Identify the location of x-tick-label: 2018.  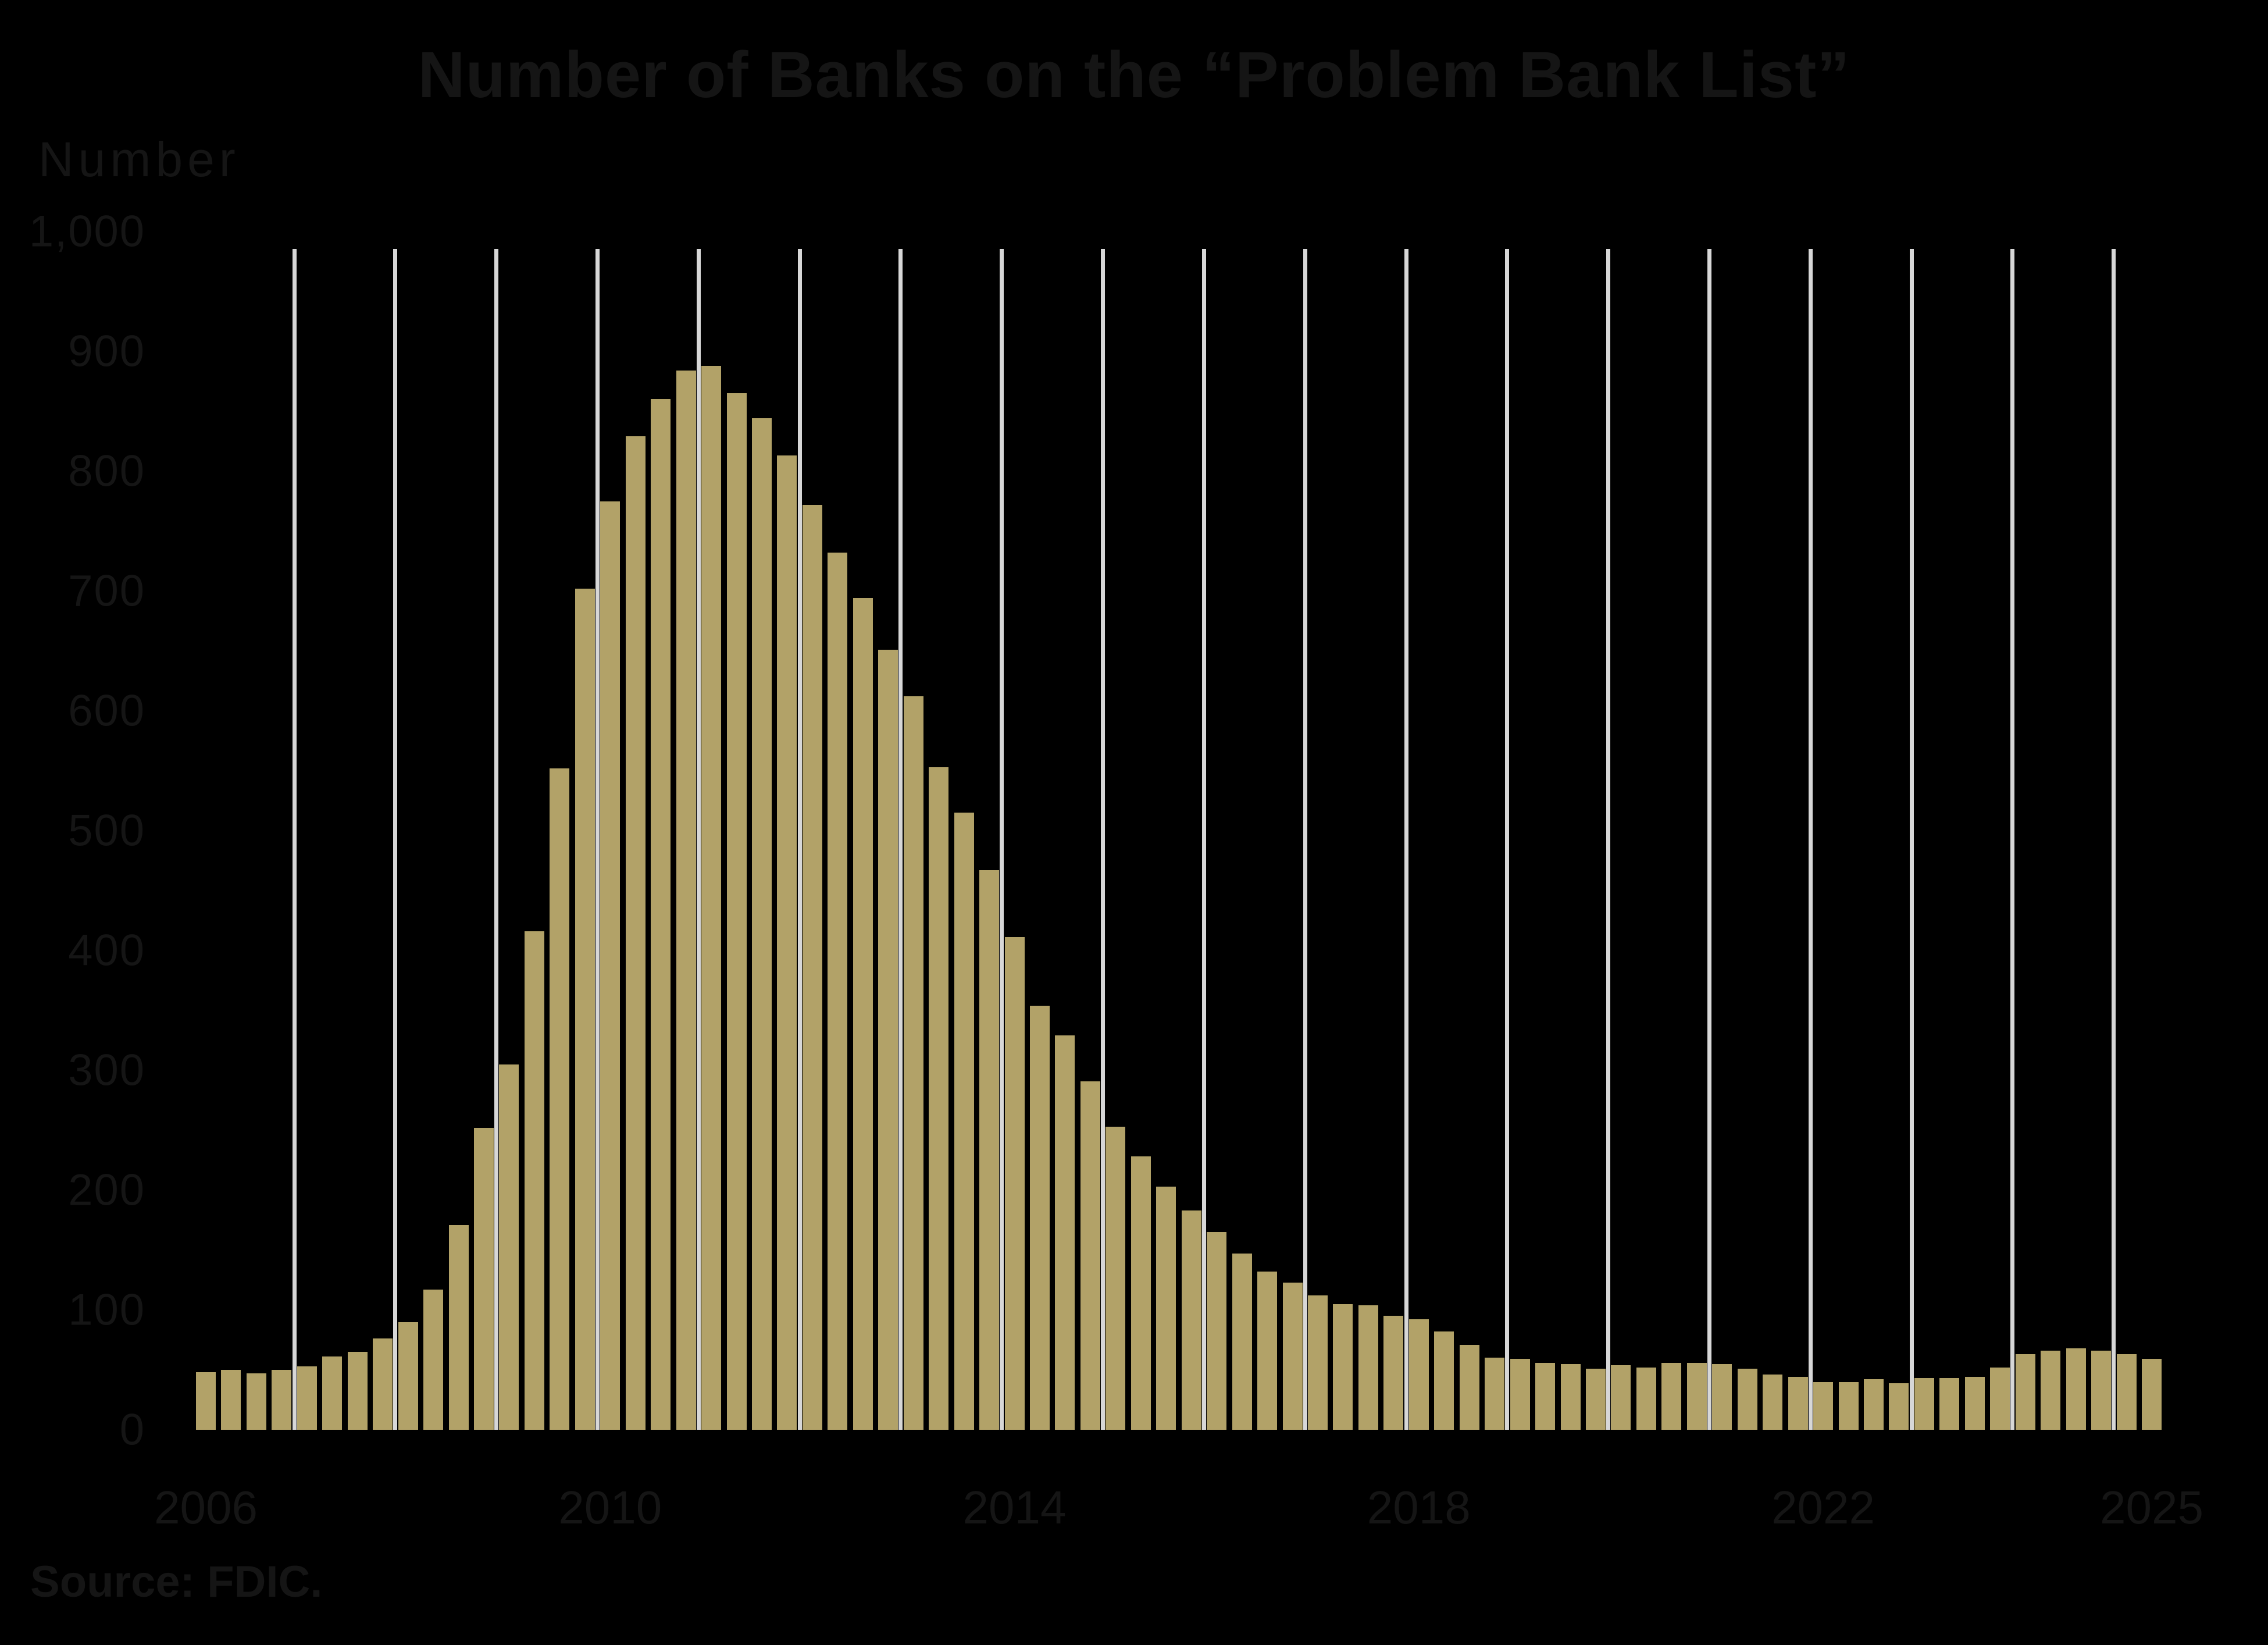
(1419, 1507).